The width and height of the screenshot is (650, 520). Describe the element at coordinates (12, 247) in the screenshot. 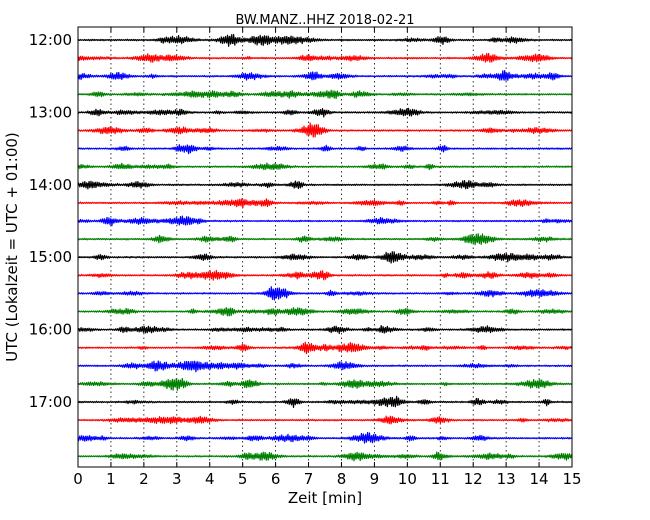

I see `y-axis-label: UTC (Lokalzeit = UTC + 01:00)` at that location.